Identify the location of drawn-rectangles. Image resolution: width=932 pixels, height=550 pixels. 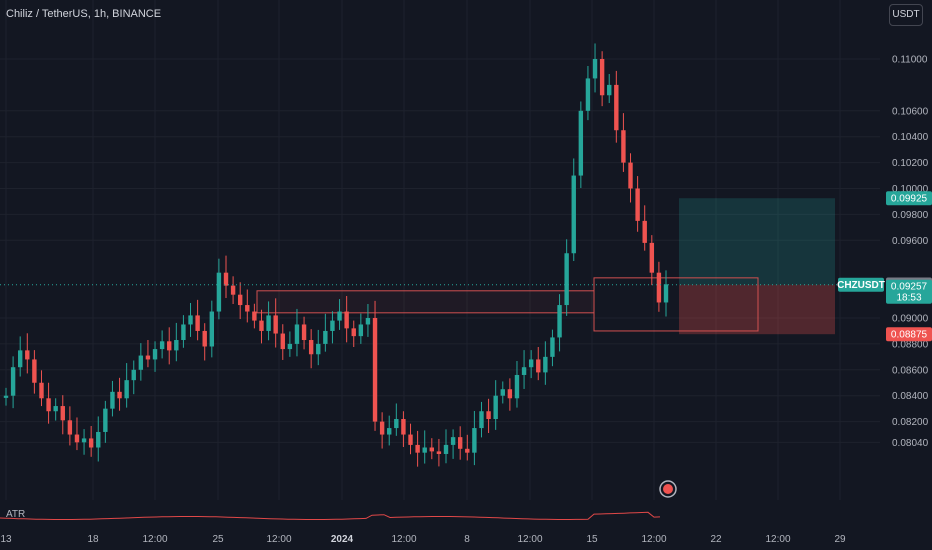
(507, 304).